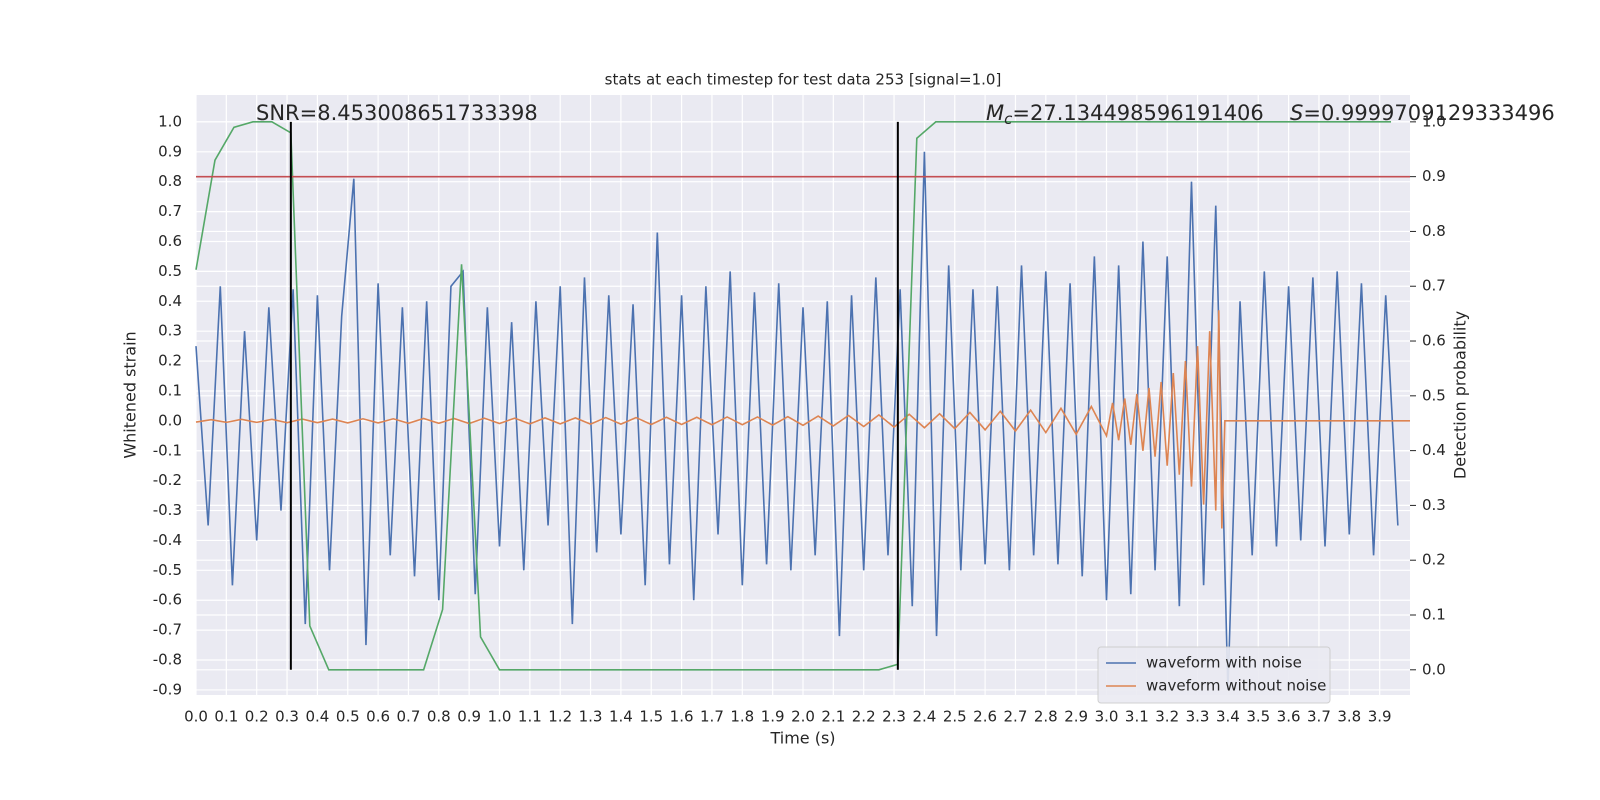  I want to click on y-tick-label: -0.2, so click(167, 480).